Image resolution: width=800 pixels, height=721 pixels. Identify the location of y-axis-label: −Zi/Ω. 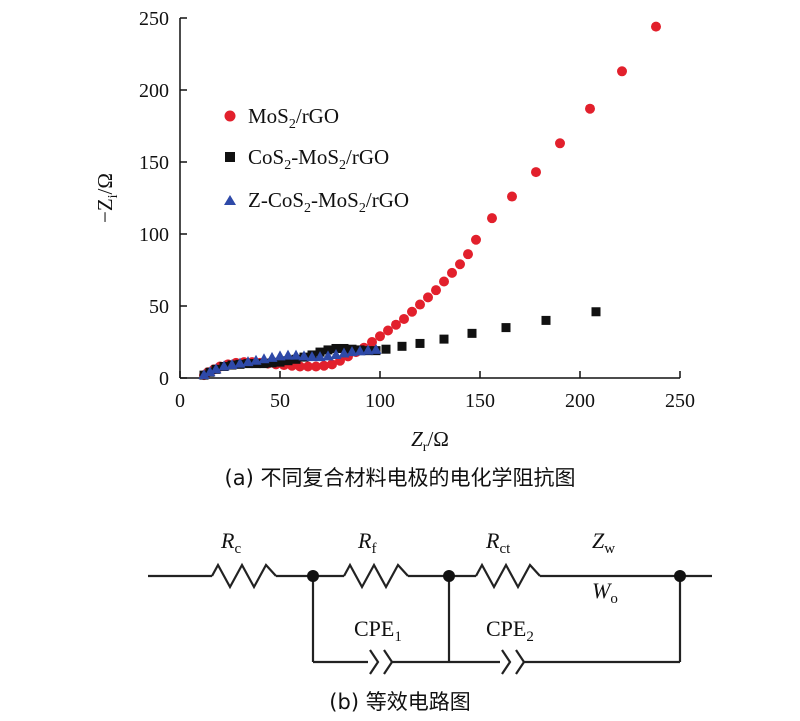
(107, 198).